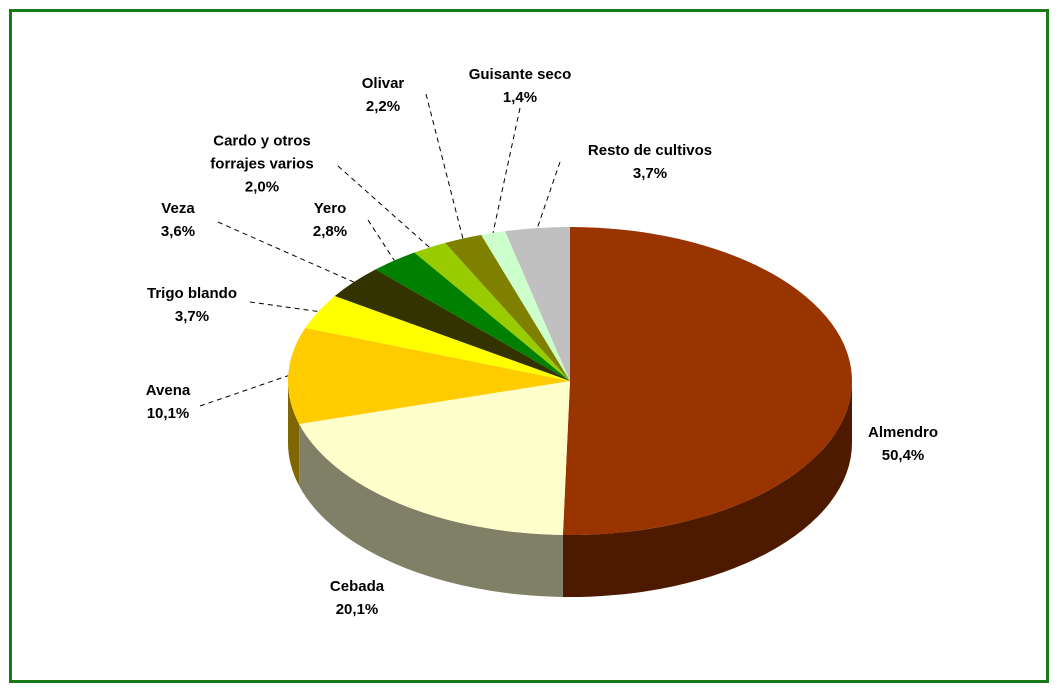 Image resolution: width=1058 pixels, height=690 pixels. Describe the element at coordinates (178, 208) in the screenshot. I see `category-label: Veza` at that location.